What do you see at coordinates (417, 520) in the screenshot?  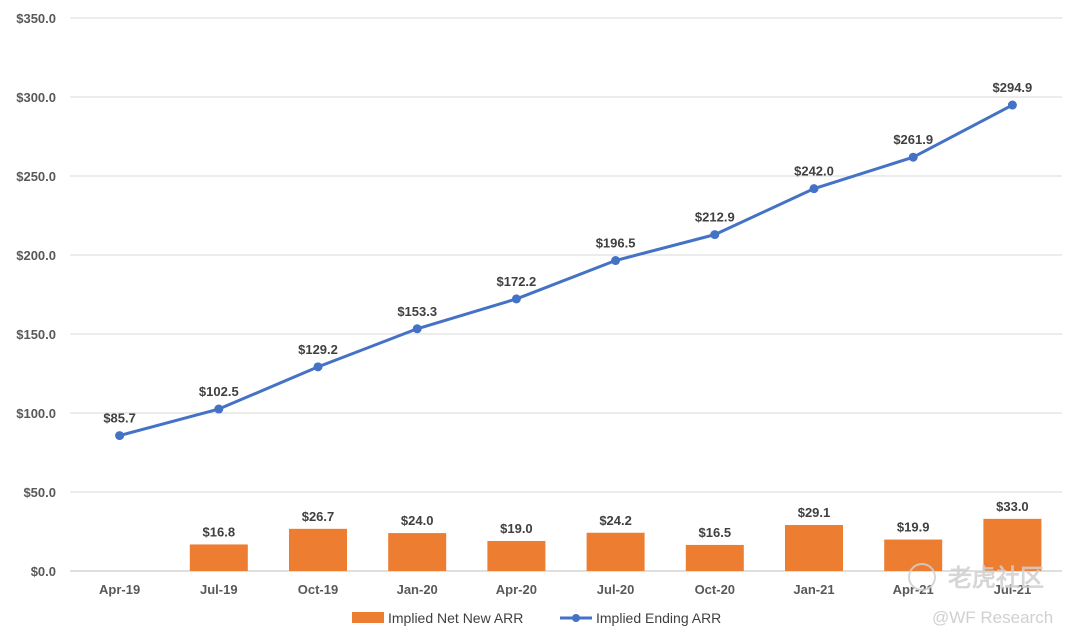 I see `bar-data-label: $24.0` at bounding box center [417, 520].